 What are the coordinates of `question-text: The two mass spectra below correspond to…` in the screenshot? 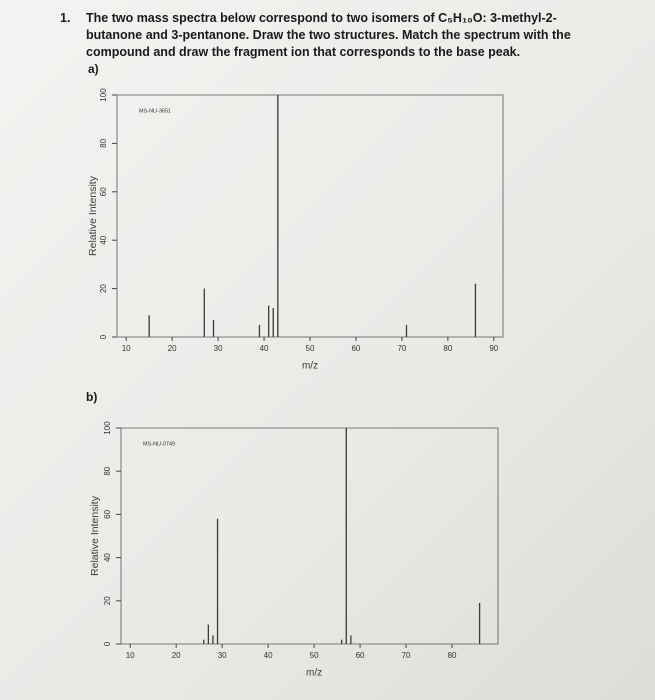 It's located at (328, 35).